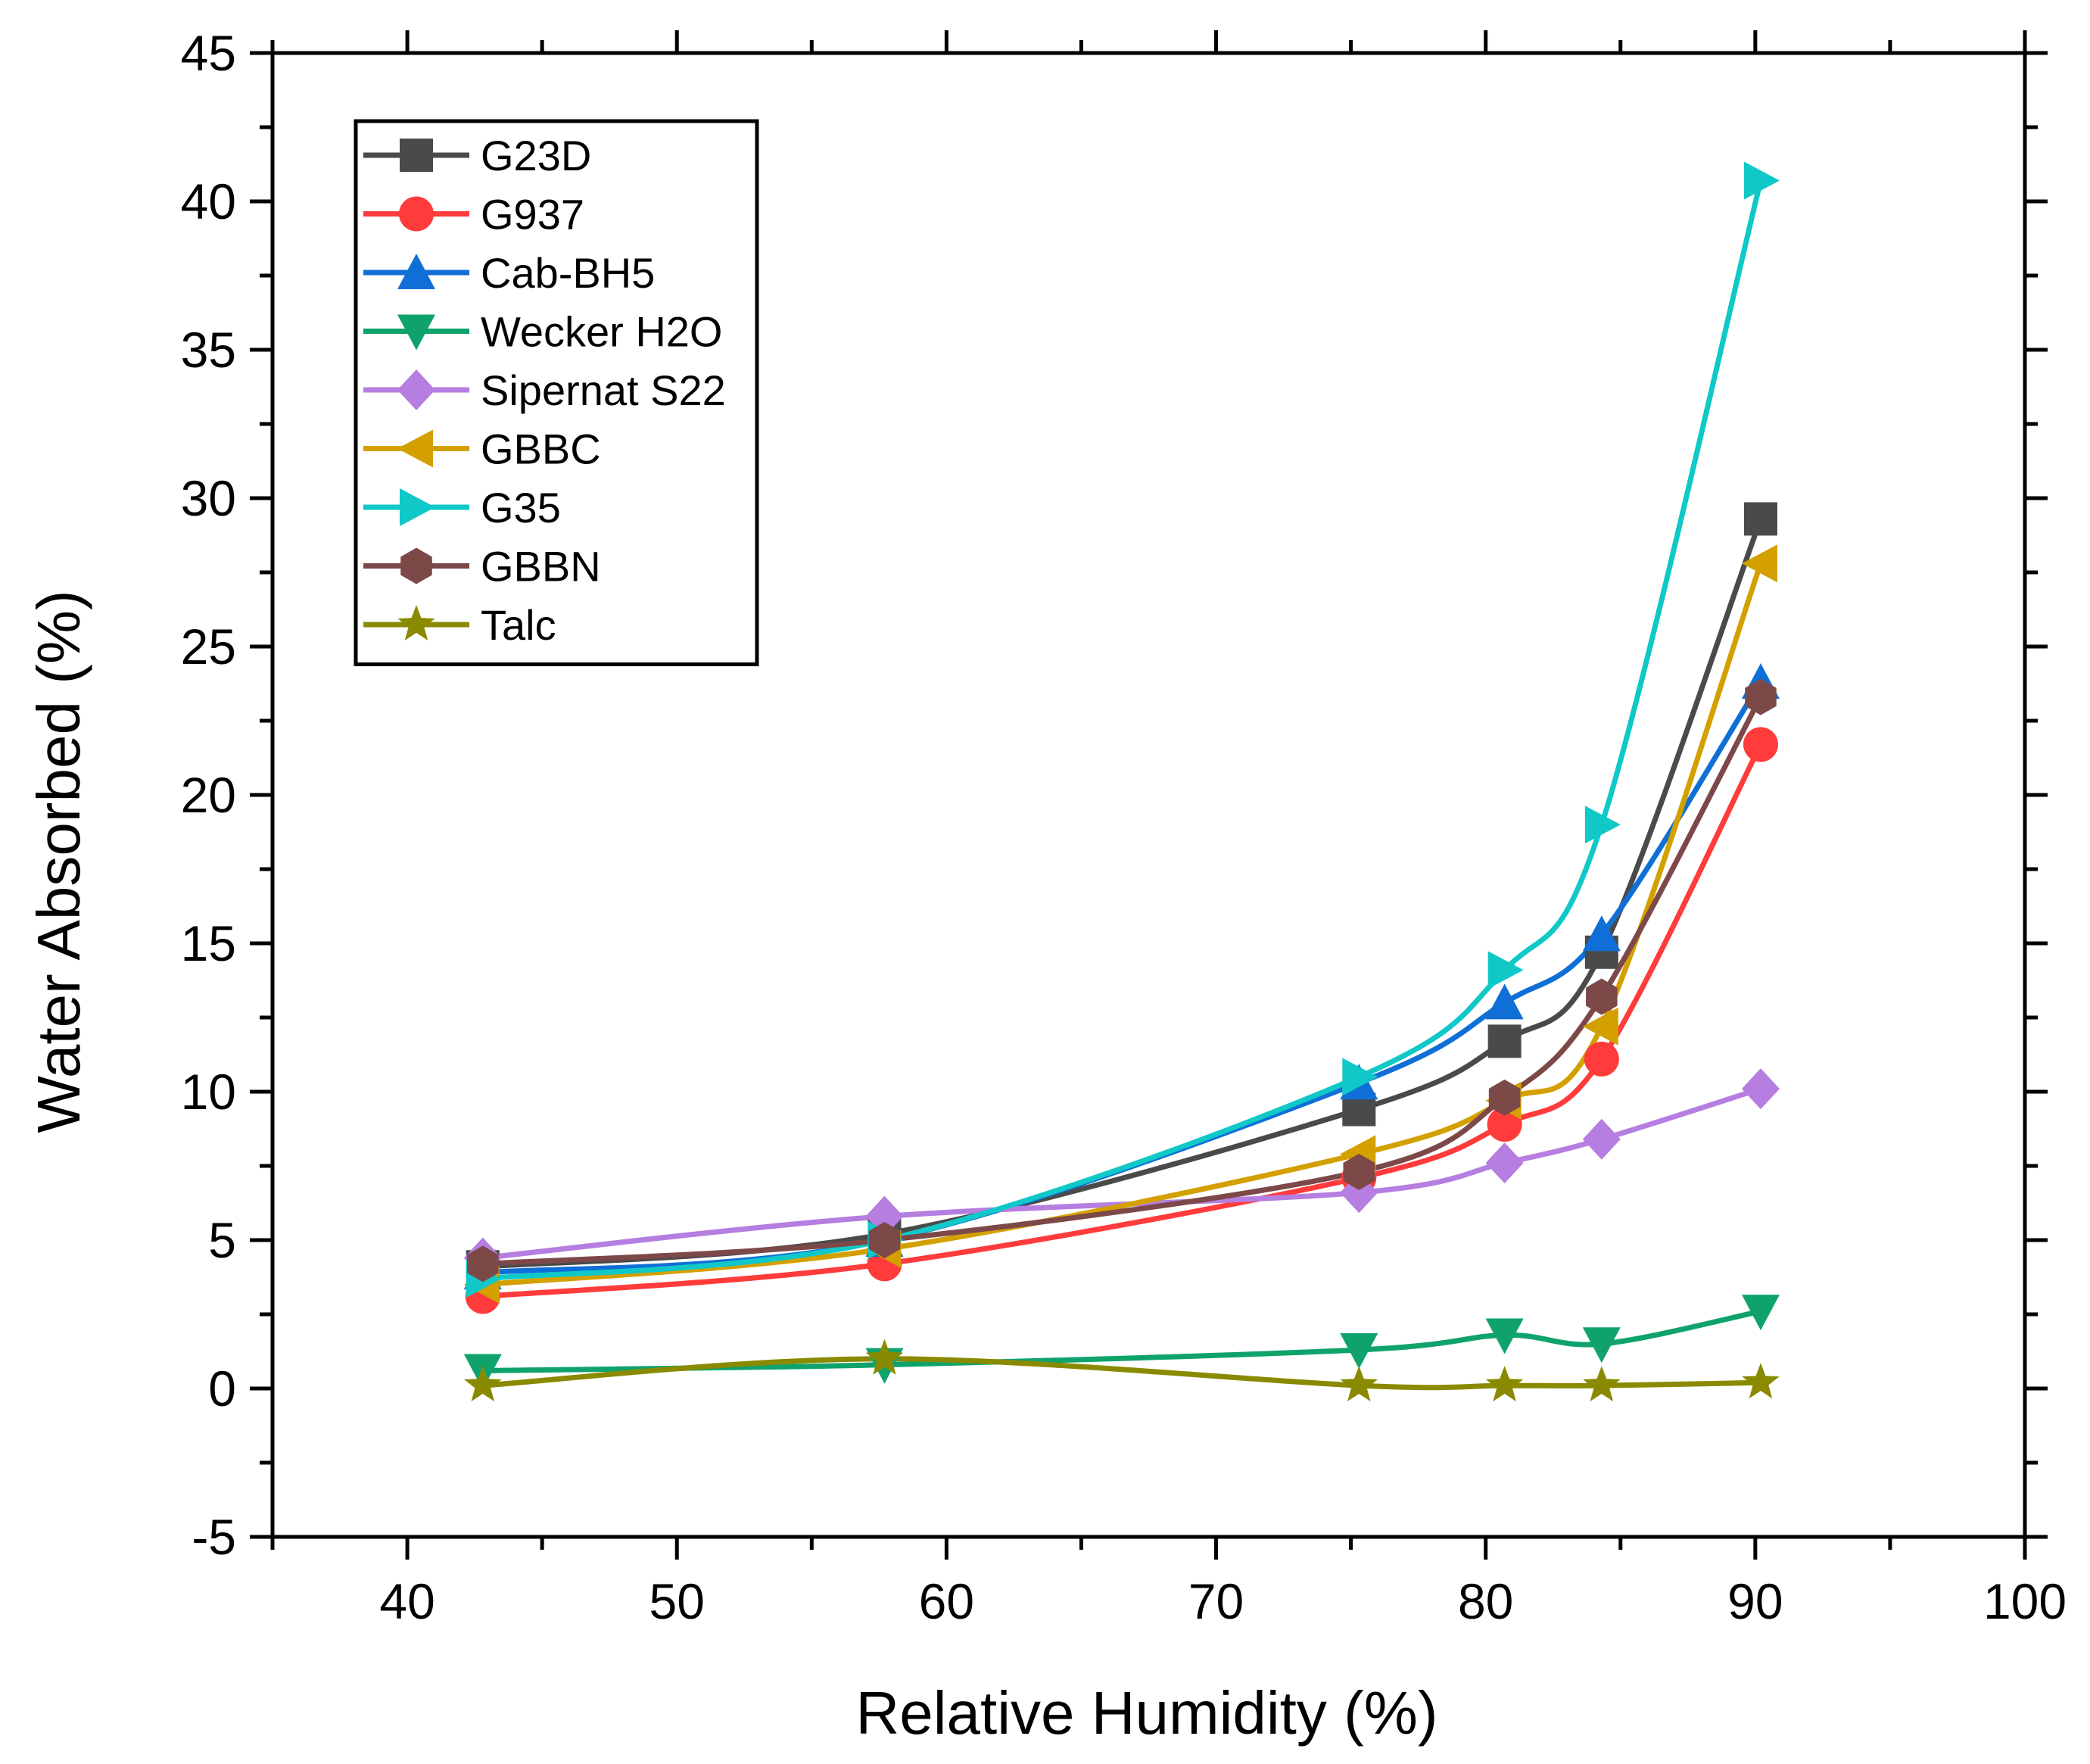 This screenshot has width=2090, height=1764. What do you see at coordinates (521, 508) in the screenshot?
I see `legend-label-g35: G35` at bounding box center [521, 508].